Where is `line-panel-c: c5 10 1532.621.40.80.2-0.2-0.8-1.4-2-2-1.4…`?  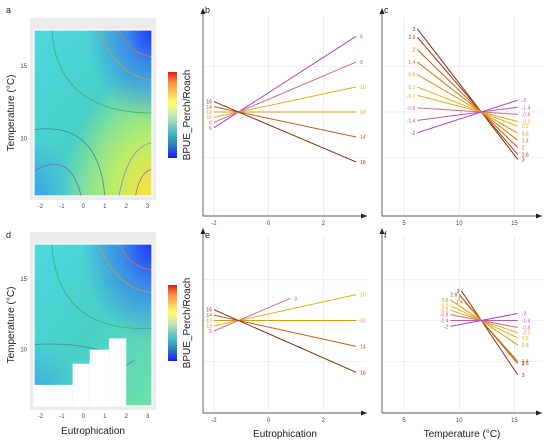
line-panel-c: c5 10 1532.621.40.80.2-0.2-0.8-1.4-2-2-1.4… is located at coordinates (460, 116).